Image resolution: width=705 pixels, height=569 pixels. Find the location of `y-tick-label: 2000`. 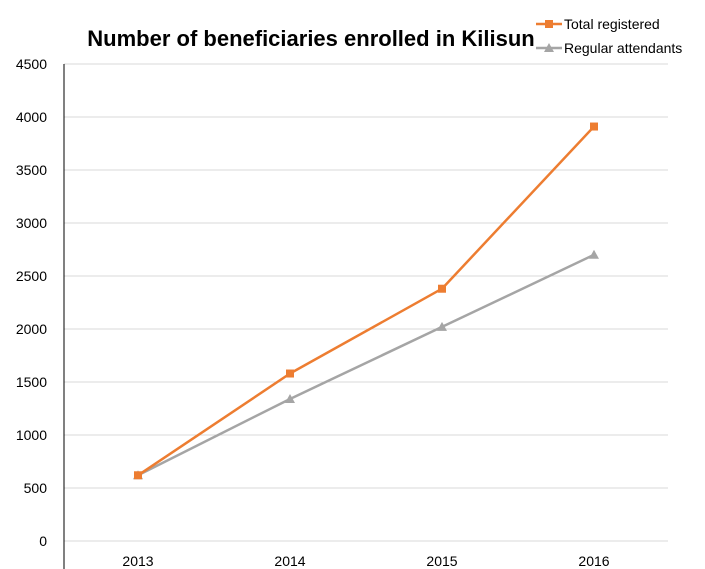

y-tick-label: 2000 is located at coordinates (31, 329).